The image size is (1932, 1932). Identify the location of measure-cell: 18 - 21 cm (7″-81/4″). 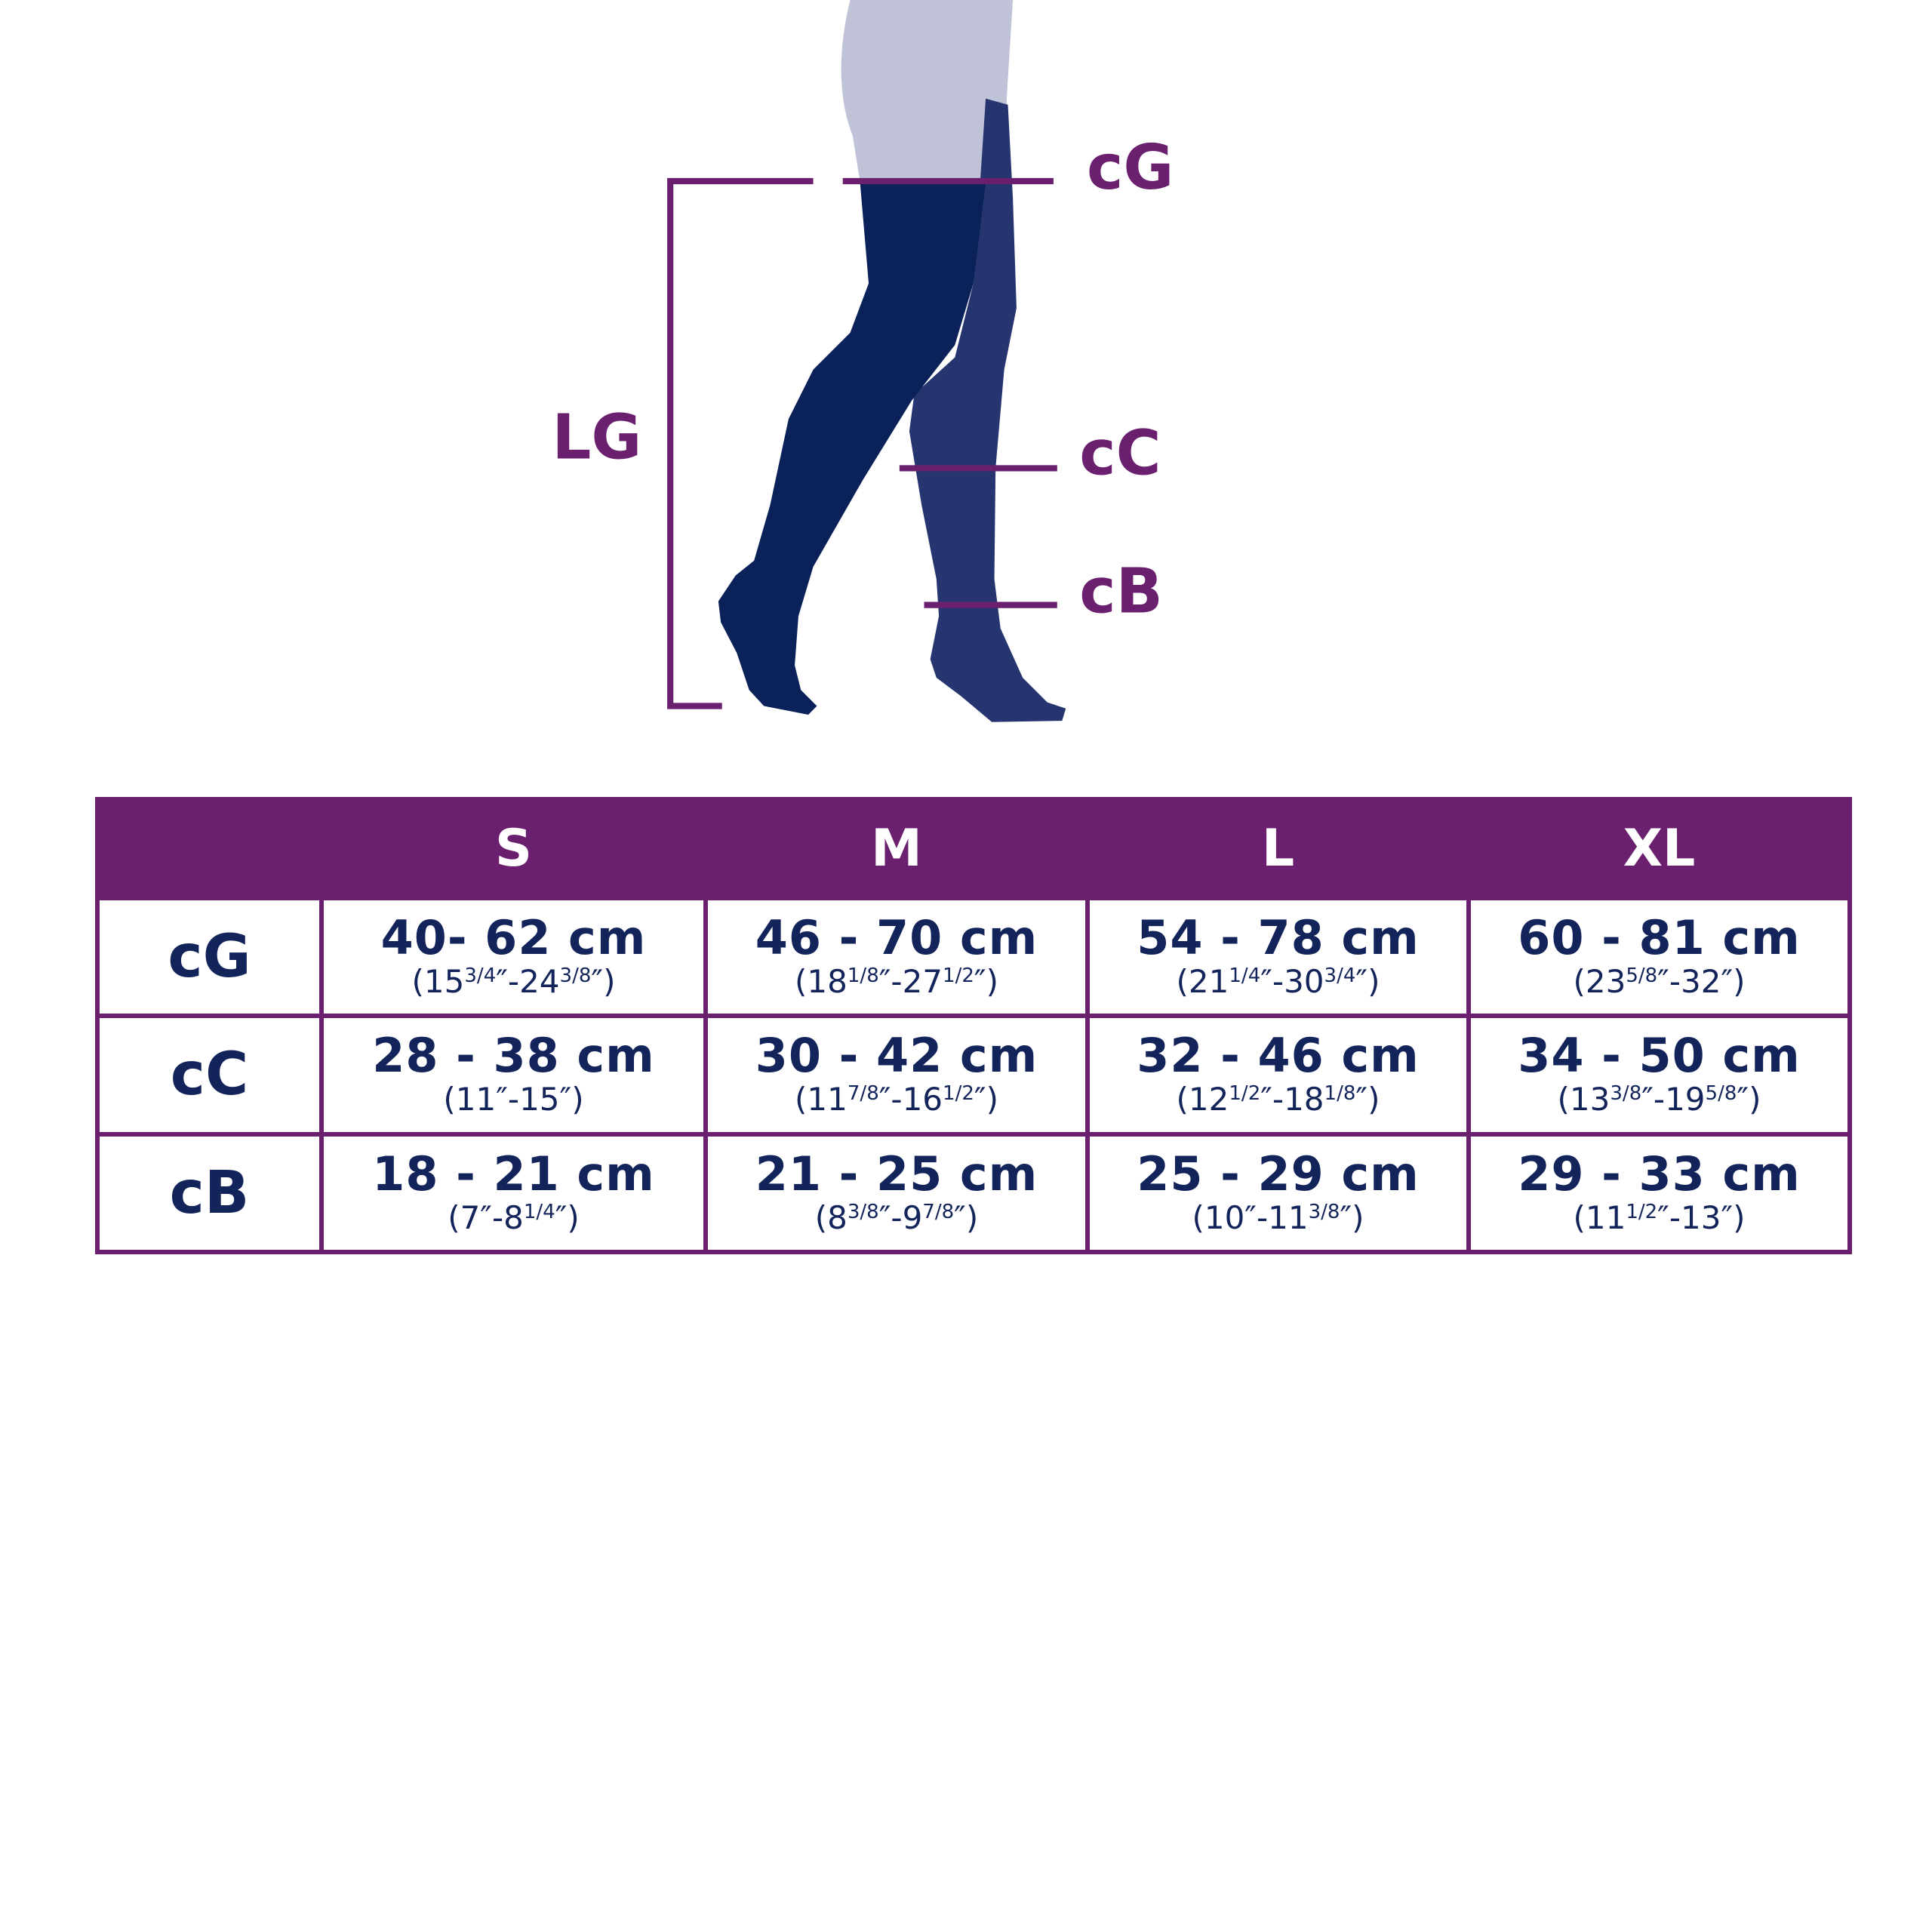
(513, 1193).